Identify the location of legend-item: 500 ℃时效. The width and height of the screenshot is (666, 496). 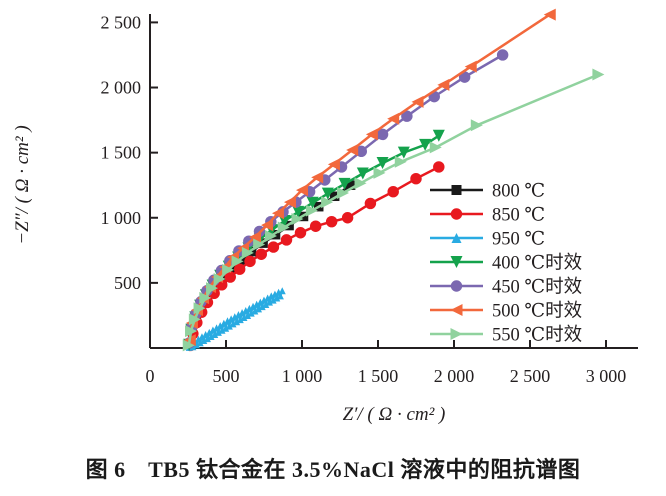
(506, 311).